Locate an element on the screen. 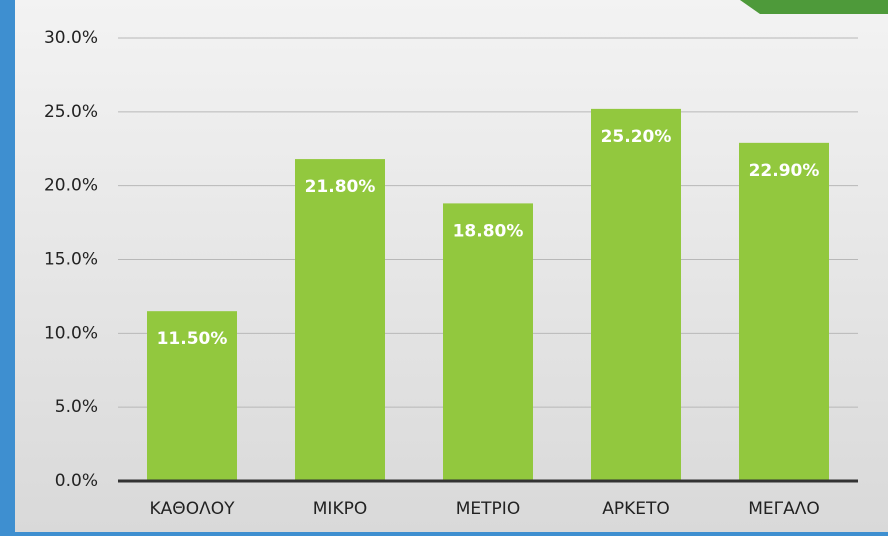  y-tick-label: 25.0% is located at coordinates (71, 112).